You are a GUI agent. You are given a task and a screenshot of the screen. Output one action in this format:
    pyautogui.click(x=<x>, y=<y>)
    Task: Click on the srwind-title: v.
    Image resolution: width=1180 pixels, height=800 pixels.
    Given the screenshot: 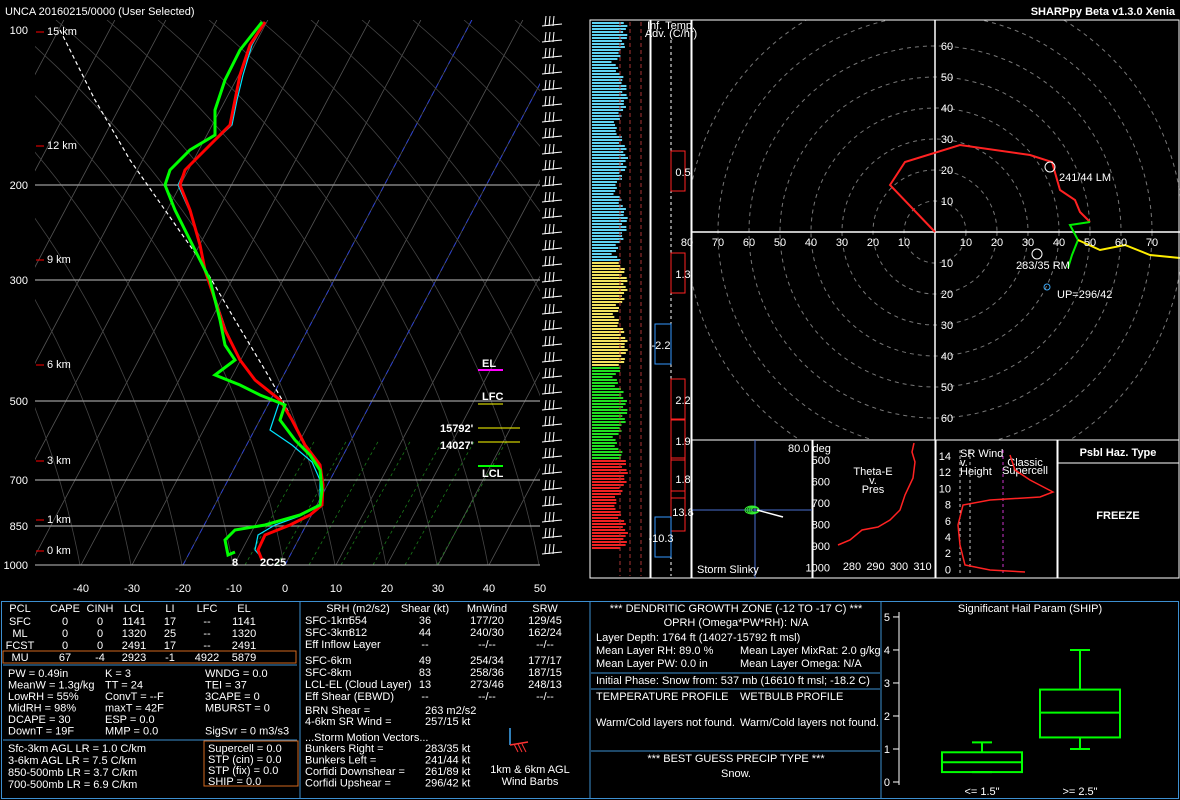 What is the action you would take?
    pyautogui.click(x=964, y=463)
    